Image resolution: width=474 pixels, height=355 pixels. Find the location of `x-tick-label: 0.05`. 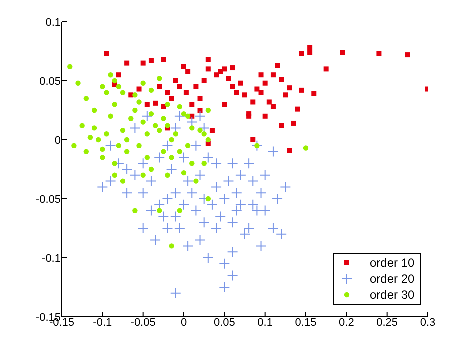

x-tick-label: 0.05 is located at coordinates (225, 322).